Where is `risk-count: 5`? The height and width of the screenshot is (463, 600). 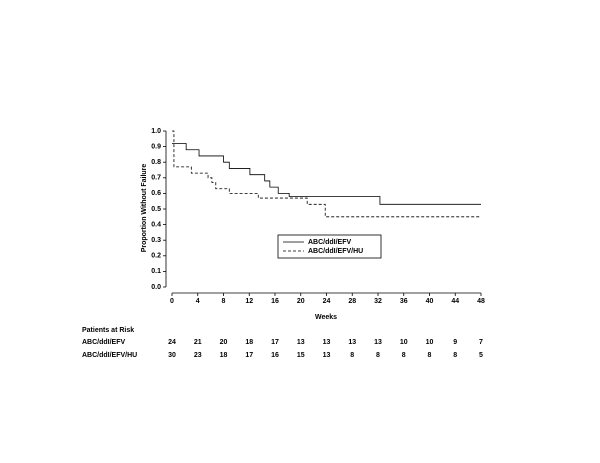
risk-count: 5 is located at coordinates (481, 355).